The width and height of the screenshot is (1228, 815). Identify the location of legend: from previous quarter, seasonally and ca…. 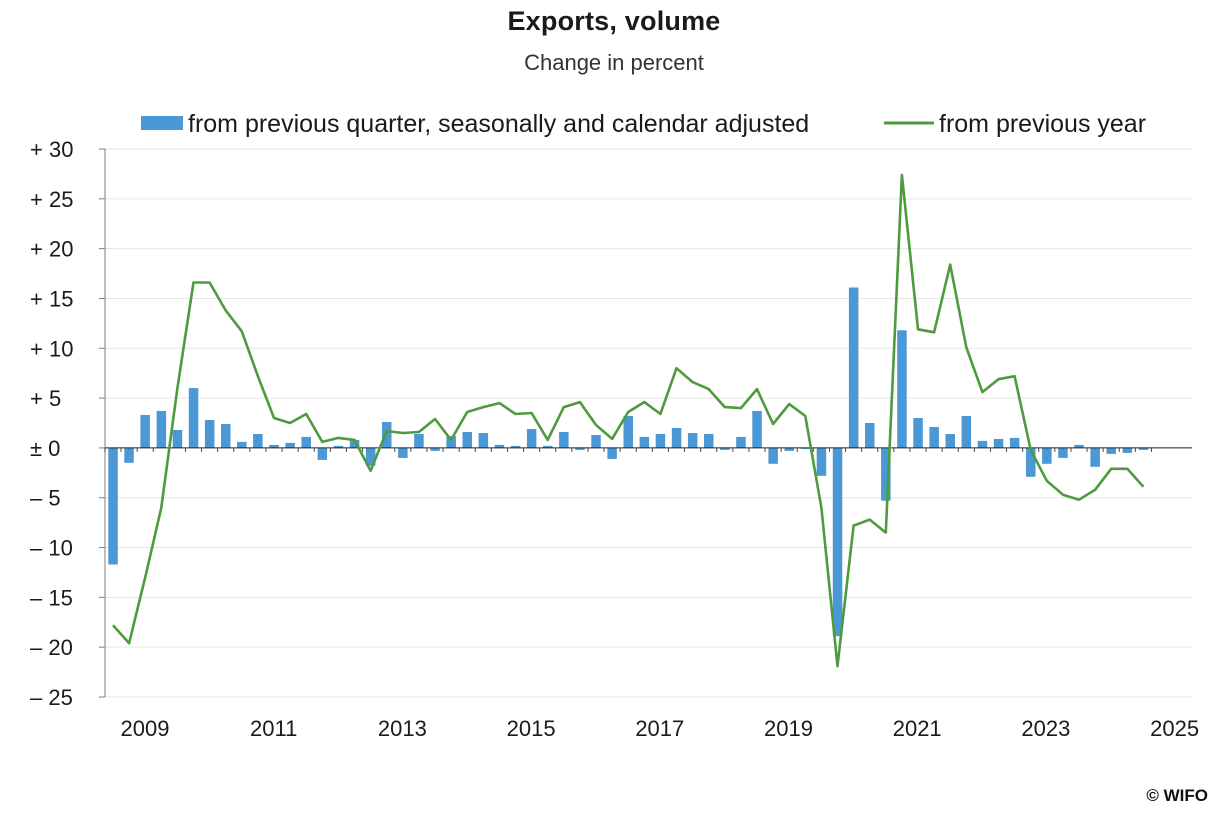
(643, 124).